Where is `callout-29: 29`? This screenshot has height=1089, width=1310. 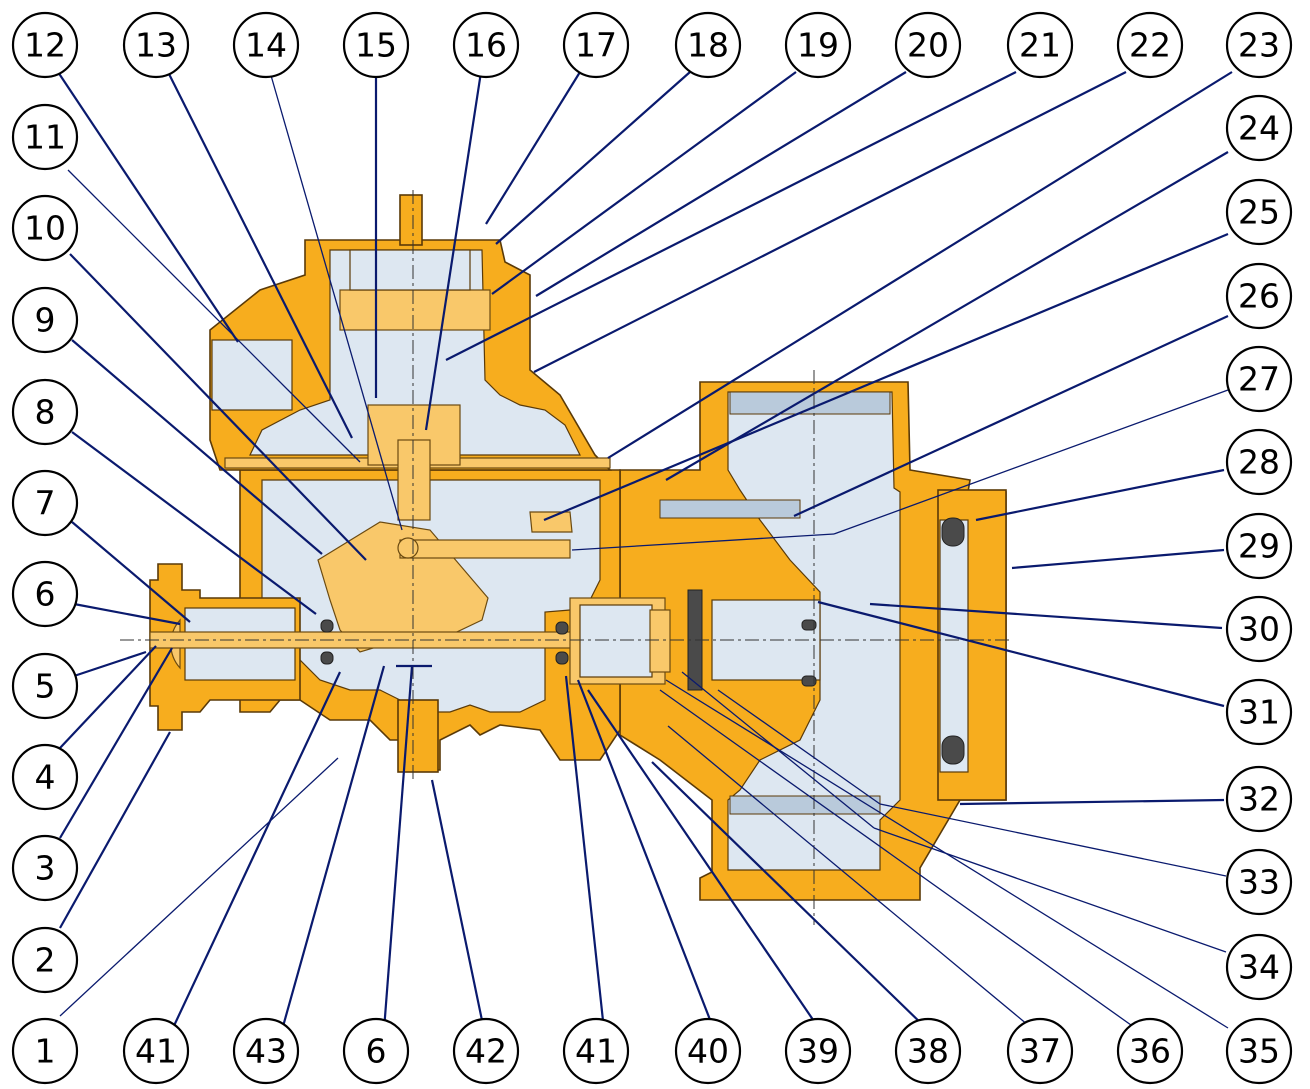 callout-29: 29 is located at coordinates (1259, 546).